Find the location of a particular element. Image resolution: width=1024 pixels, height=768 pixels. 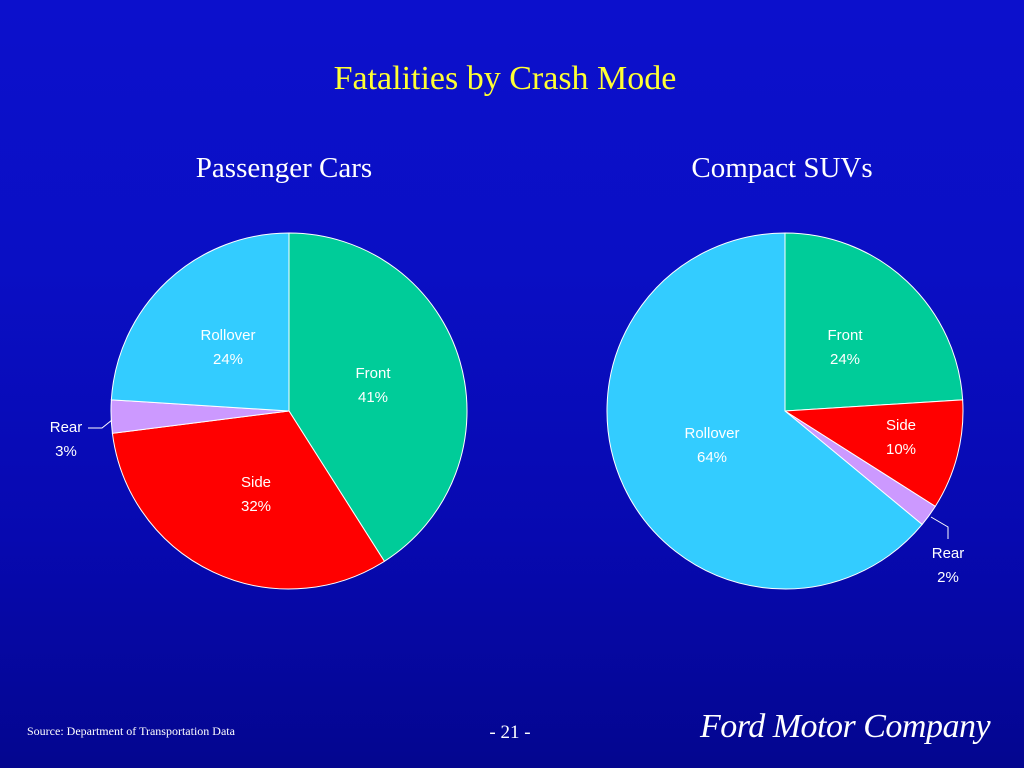

page-number: - 21 - is located at coordinates (510, 732).